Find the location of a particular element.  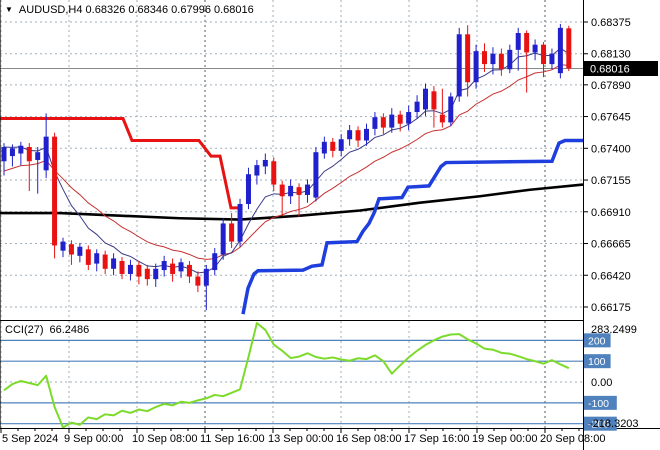

svg-text: 0.66420 is located at coordinates (611, 276).